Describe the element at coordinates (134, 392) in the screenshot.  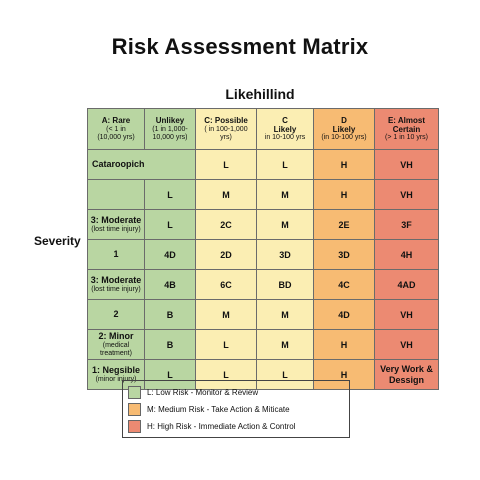
I see `legend-swatch-green` at that location.